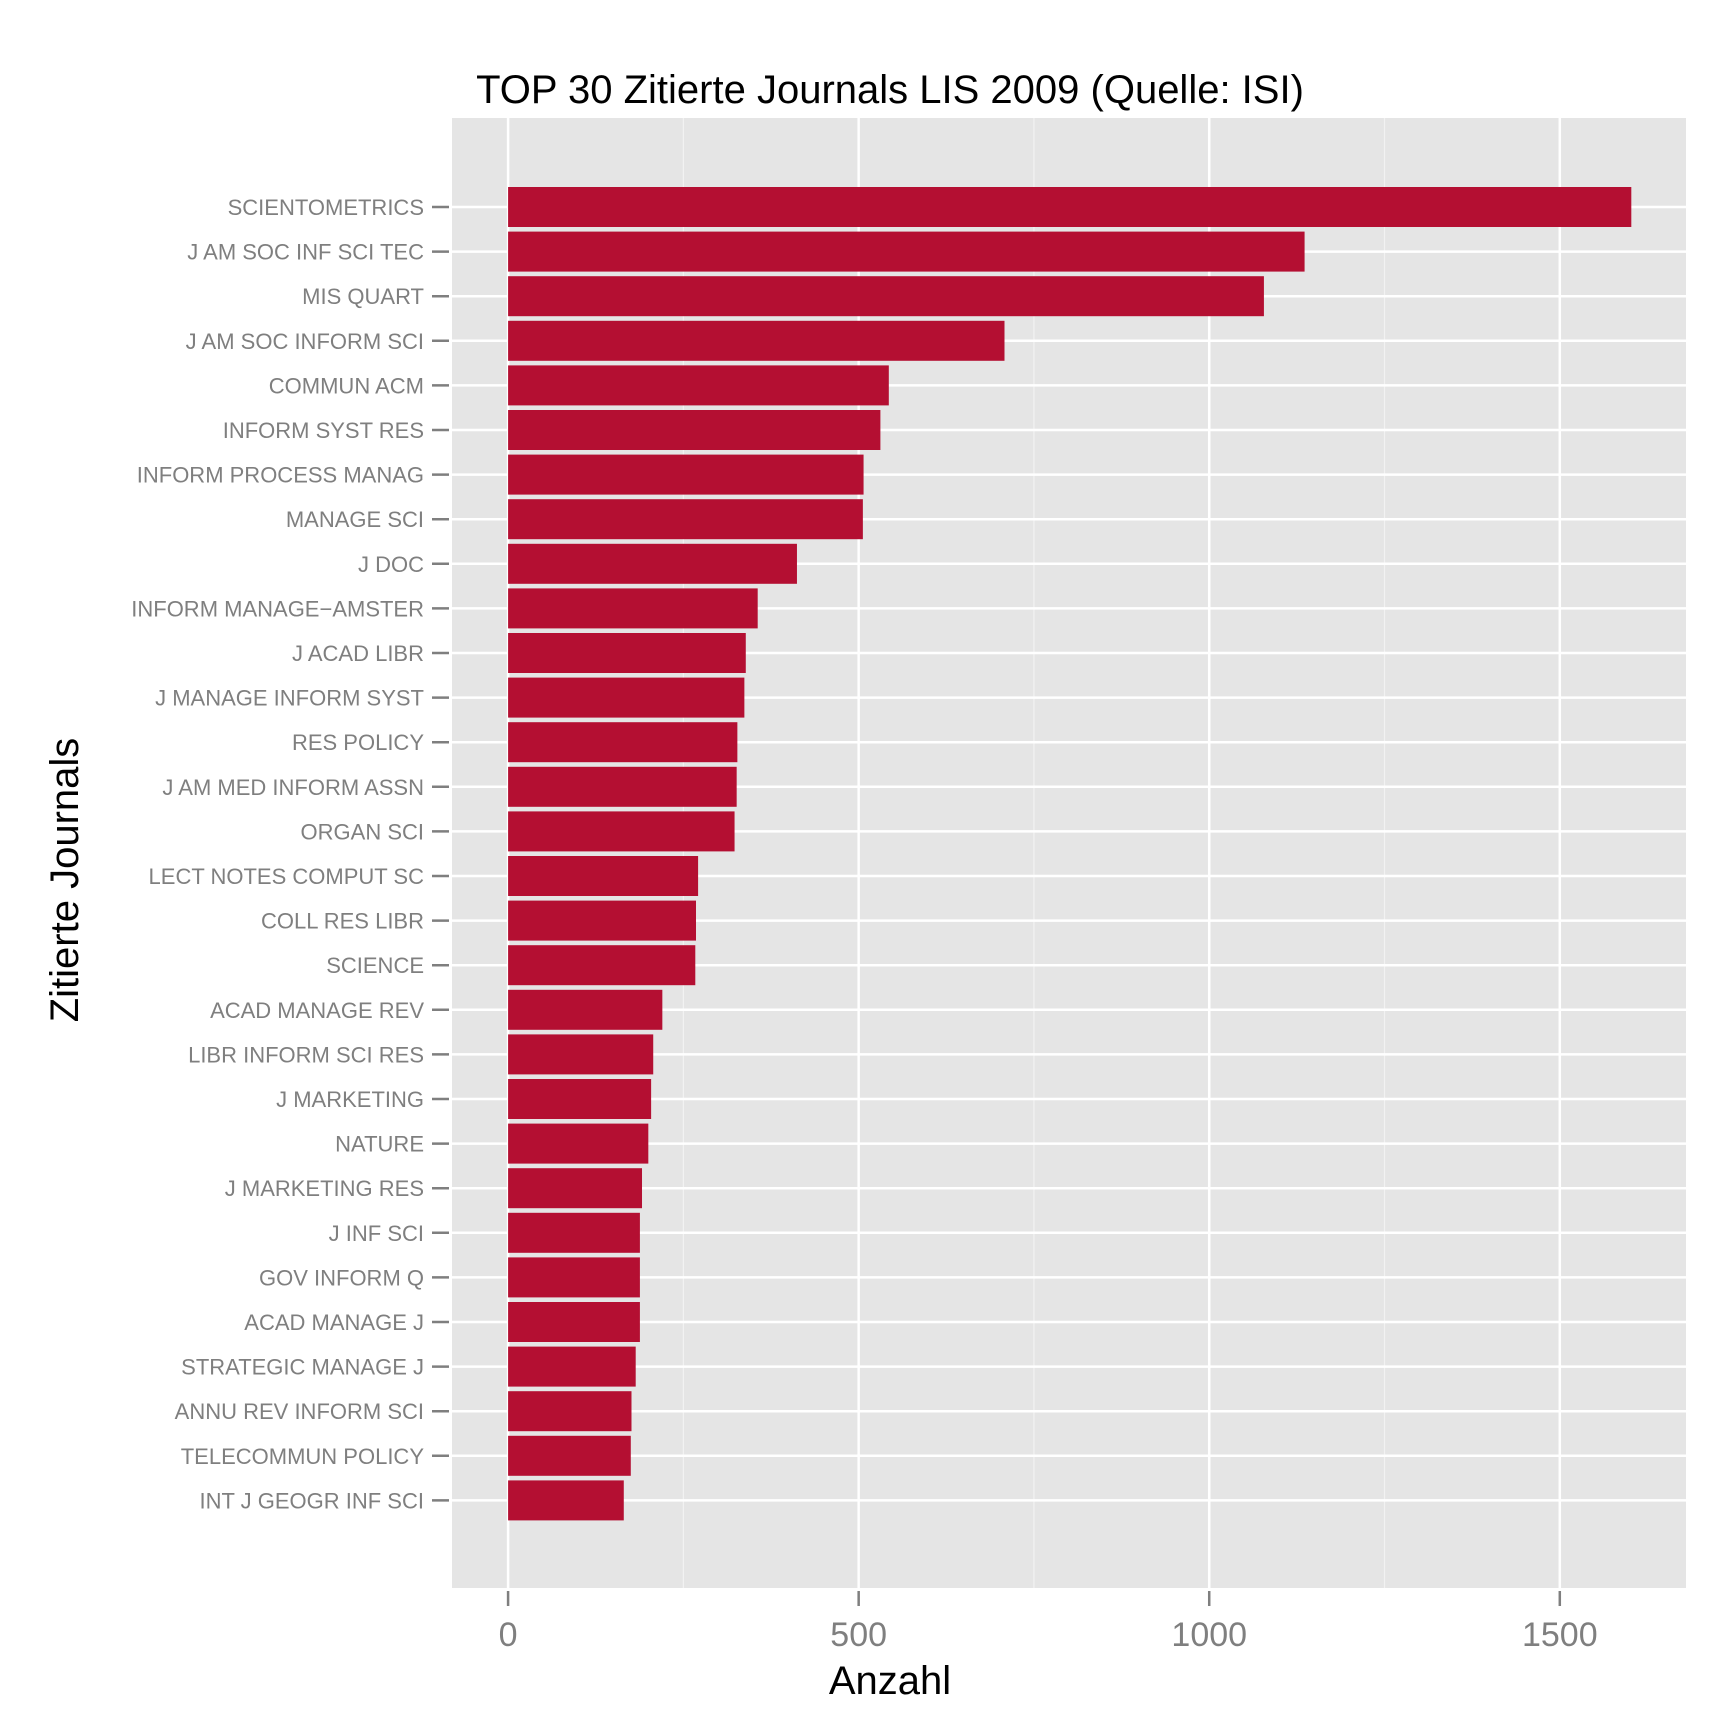 The width and height of the screenshot is (1724, 1720). What do you see at coordinates (289, 698) in the screenshot?
I see `y-tick-label: J MANAGE INFORM SYST` at bounding box center [289, 698].